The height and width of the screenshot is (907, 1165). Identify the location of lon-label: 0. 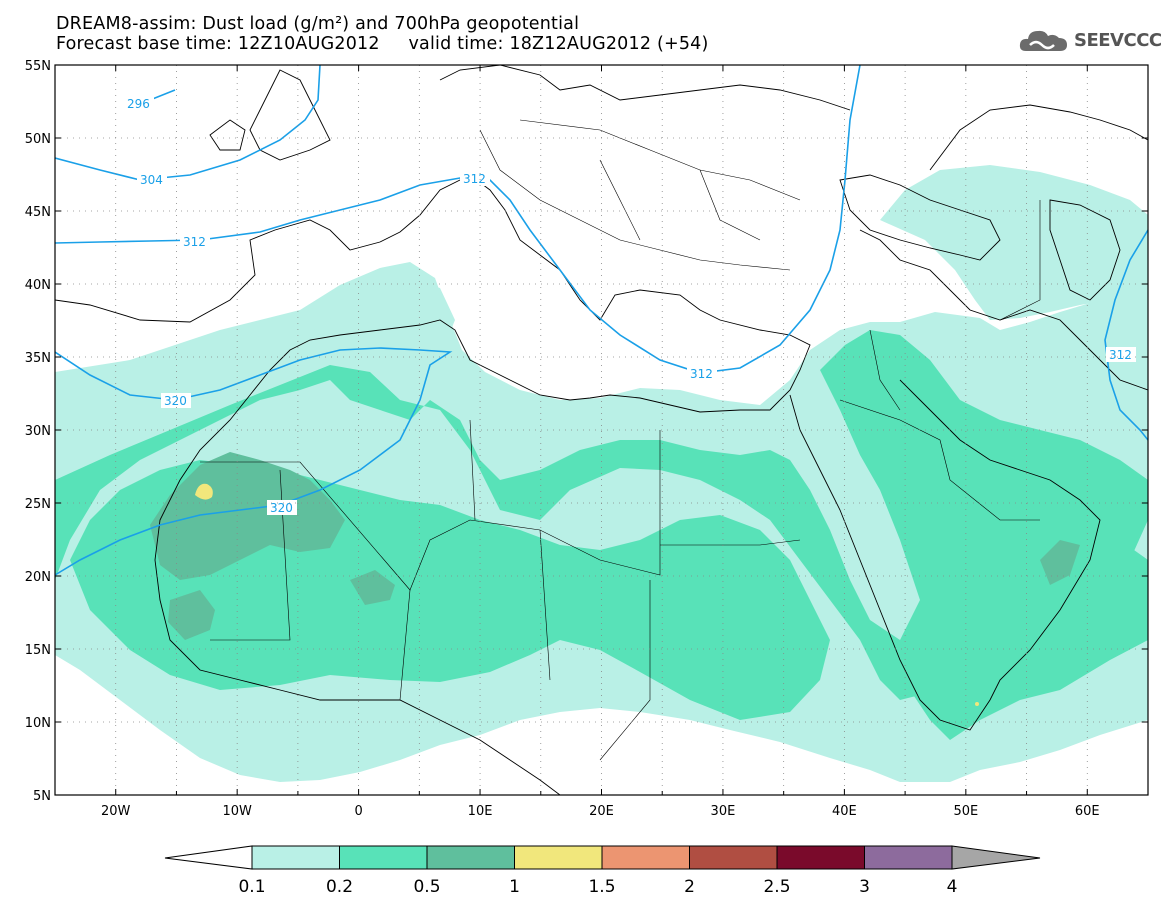
(358, 811).